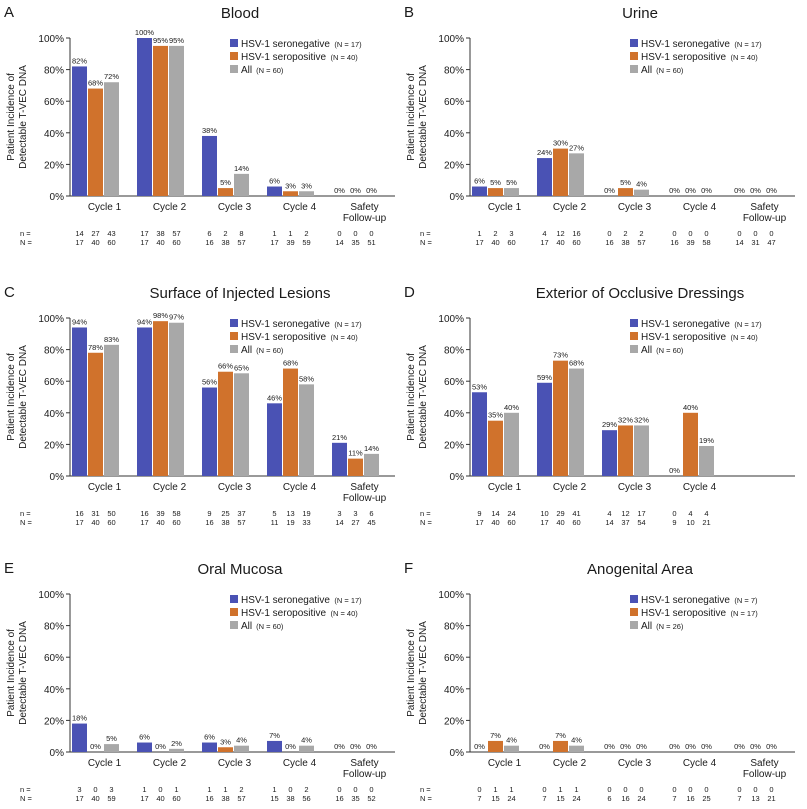 This screenshot has height=809, width=807. I want to click on y-tick-label: 60%, so click(454, 102).